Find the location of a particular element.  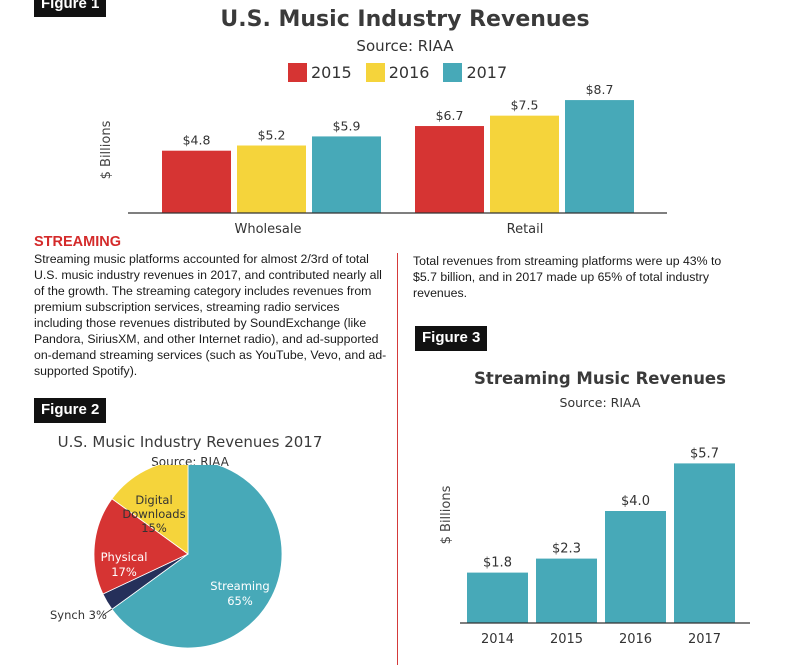

x-tick-2015: 2015 is located at coordinates (566, 639).